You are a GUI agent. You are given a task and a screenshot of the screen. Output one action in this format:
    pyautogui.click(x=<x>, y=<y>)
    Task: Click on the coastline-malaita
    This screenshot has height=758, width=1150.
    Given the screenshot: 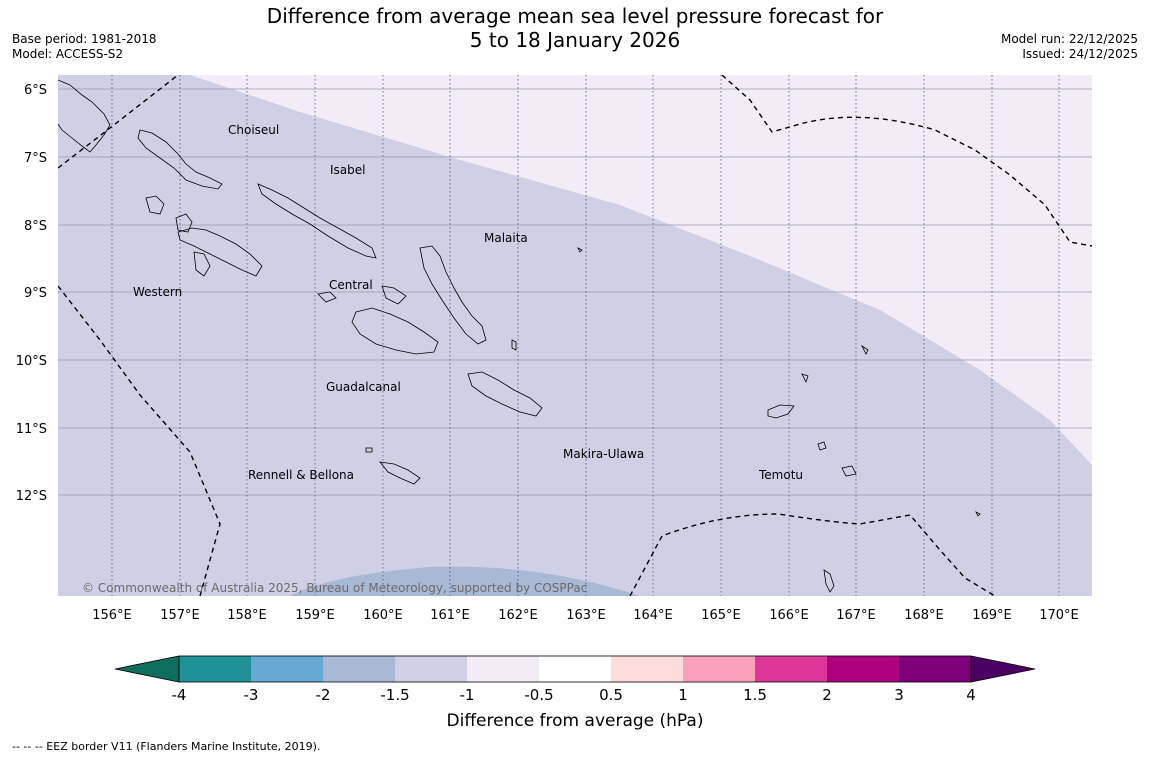 What is the action you would take?
    pyautogui.click(x=453, y=295)
    